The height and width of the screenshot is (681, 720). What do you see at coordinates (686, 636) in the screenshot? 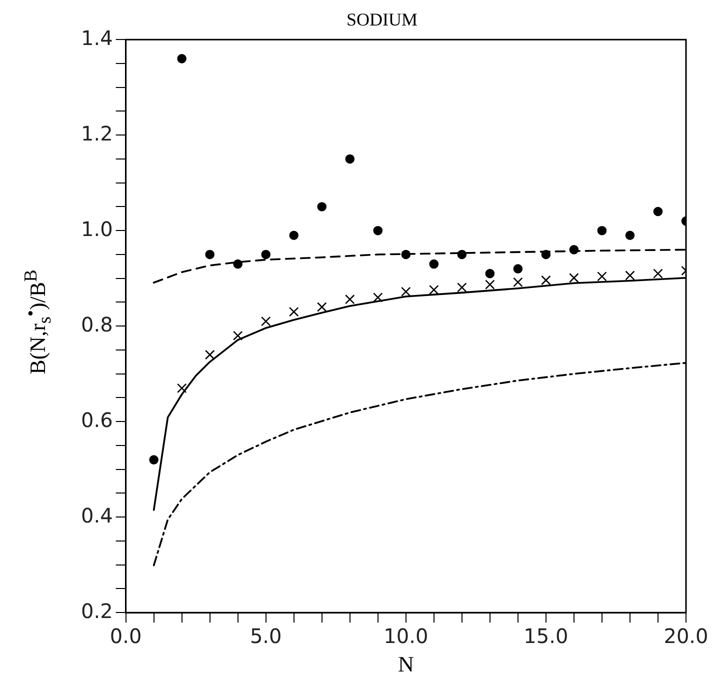
I see `x-tick-label: 20.0` at bounding box center [686, 636].